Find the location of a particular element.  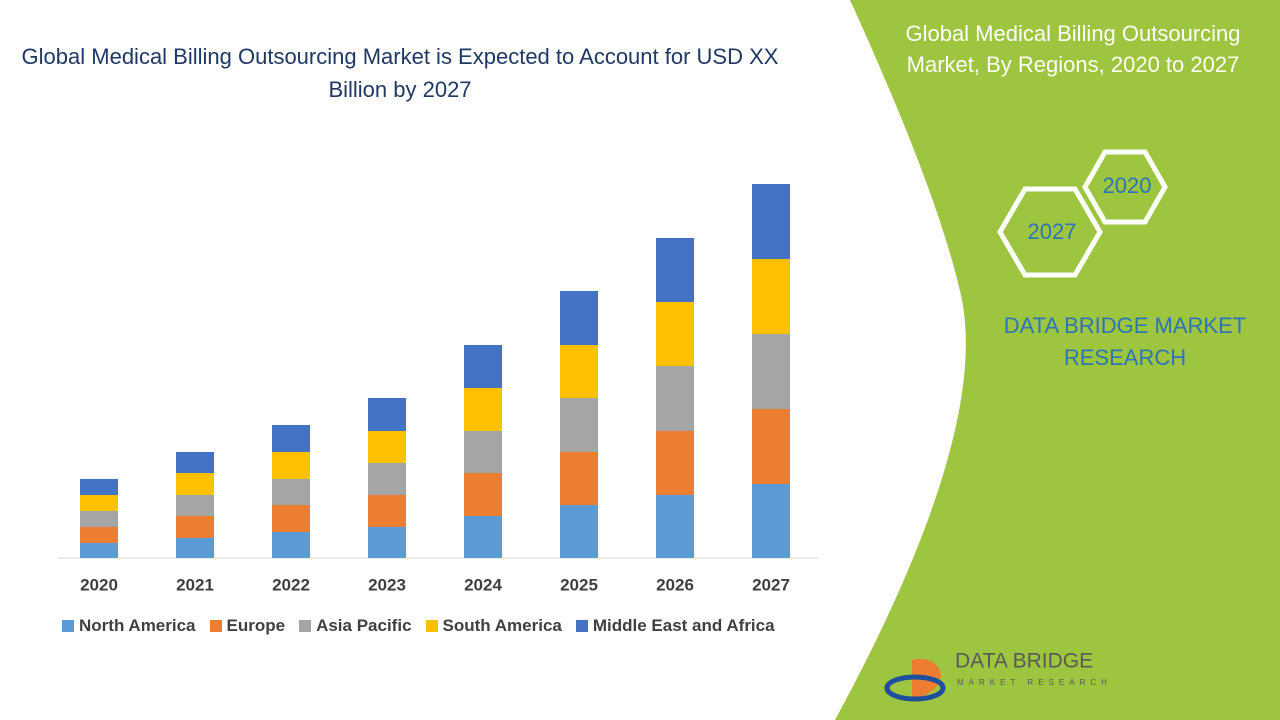

legend-label: South America is located at coordinates (502, 625).